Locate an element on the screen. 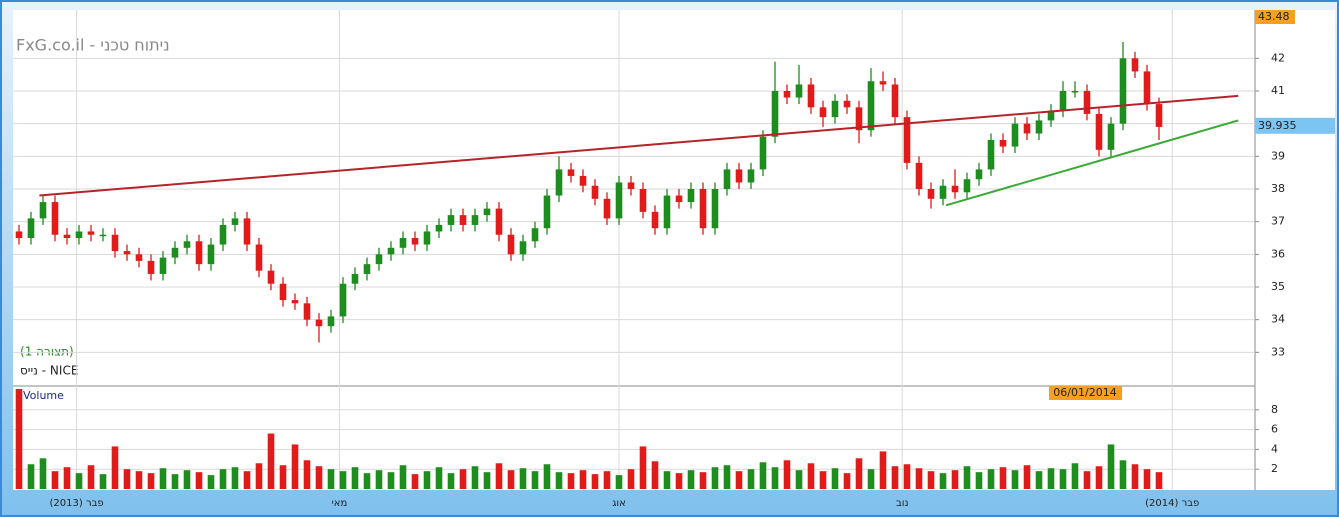 The image size is (1339, 517). y-tick-label: 38 is located at coordinates (1278, 188).